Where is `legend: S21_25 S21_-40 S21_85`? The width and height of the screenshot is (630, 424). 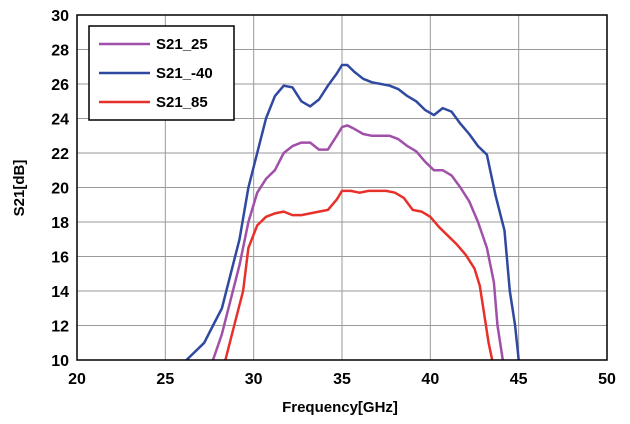 legend: S21_25 S21_-40 S21_85 is located at coordinates (161, 73).